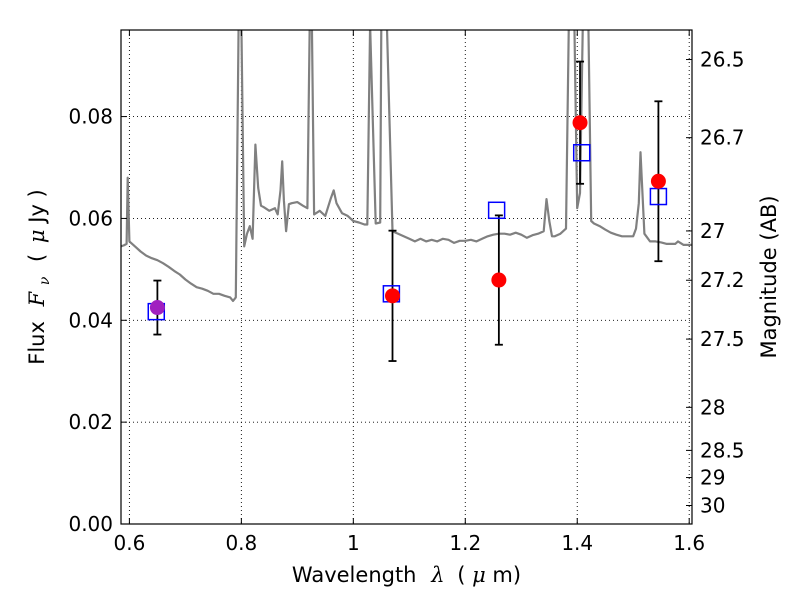 The height and width of the screenshot is (600, 800). What do you see at coordinates (90, 218) in the screenshot?
I see `y-tick-label: 0.06` at bounding box center [90, 218].